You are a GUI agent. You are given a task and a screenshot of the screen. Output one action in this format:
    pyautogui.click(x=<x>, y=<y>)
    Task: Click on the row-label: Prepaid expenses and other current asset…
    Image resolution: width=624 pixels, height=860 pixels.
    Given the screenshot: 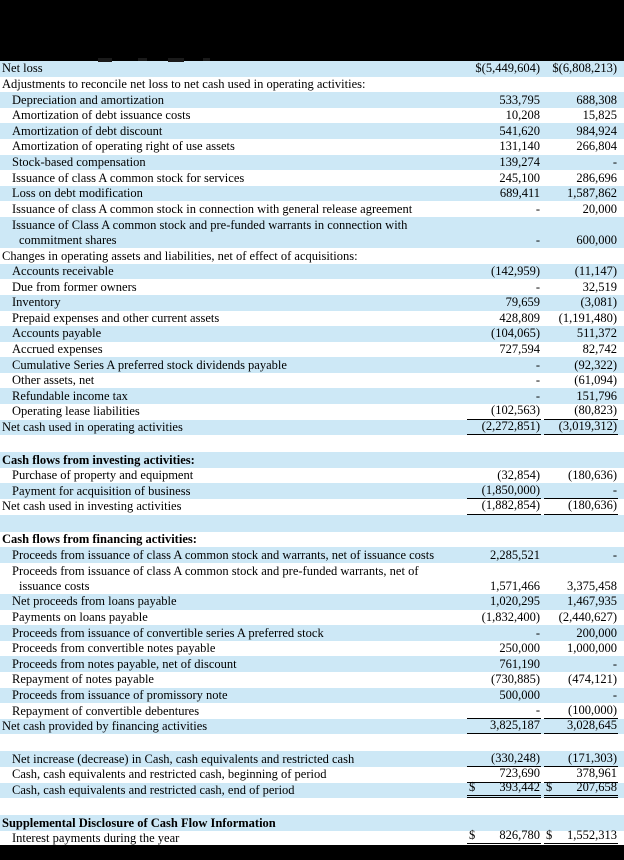 What is the action you would take?
    pyautogui.click(x=116, y=317)
    